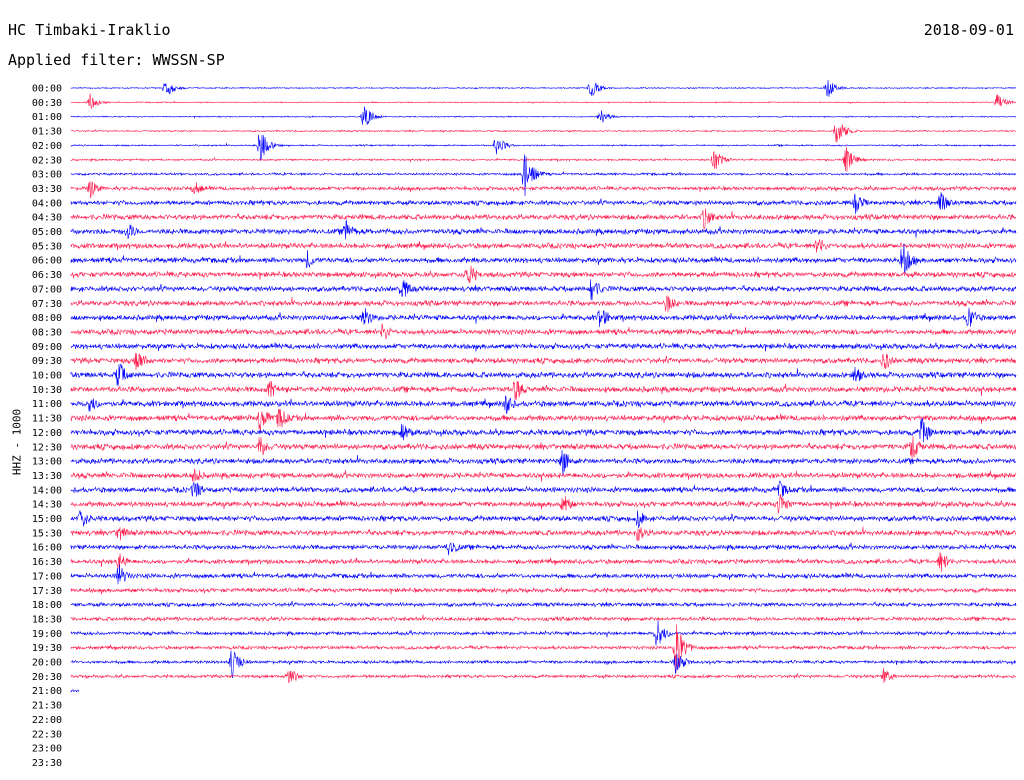 The image size is (1024, 780). What do you see at coordinates (47, 246) in the screenshot?
I see `time-tick-label: 05:30` at bounding box center [47, 246].